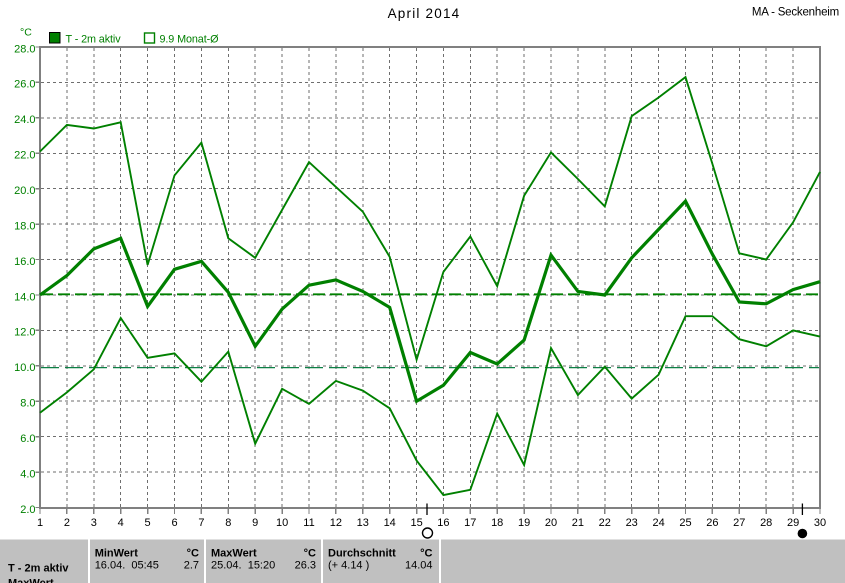 The height and width of the screenshot is (583, 845). What do you see at coordinates (24, 120) in the screenshot?
I see `svg-text: 24.0` at bounding box center [24, 120].